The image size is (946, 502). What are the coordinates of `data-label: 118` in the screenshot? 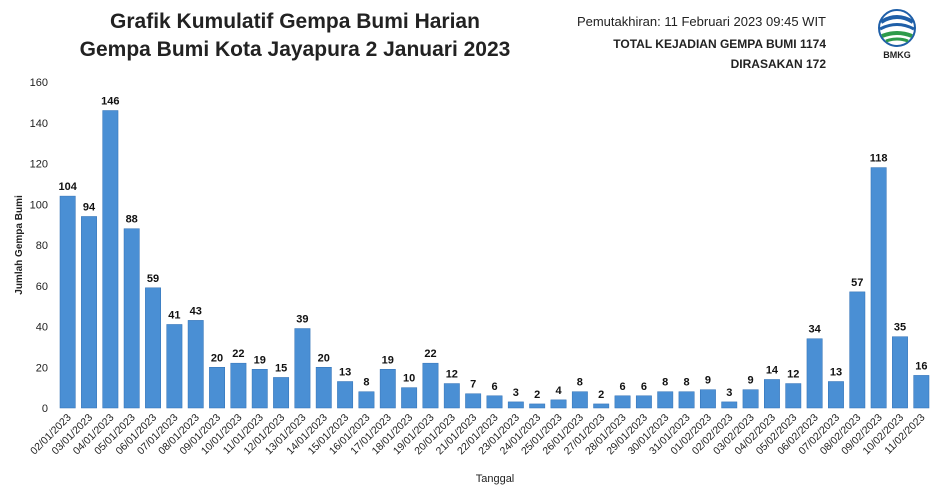 It's located at (879, 159).